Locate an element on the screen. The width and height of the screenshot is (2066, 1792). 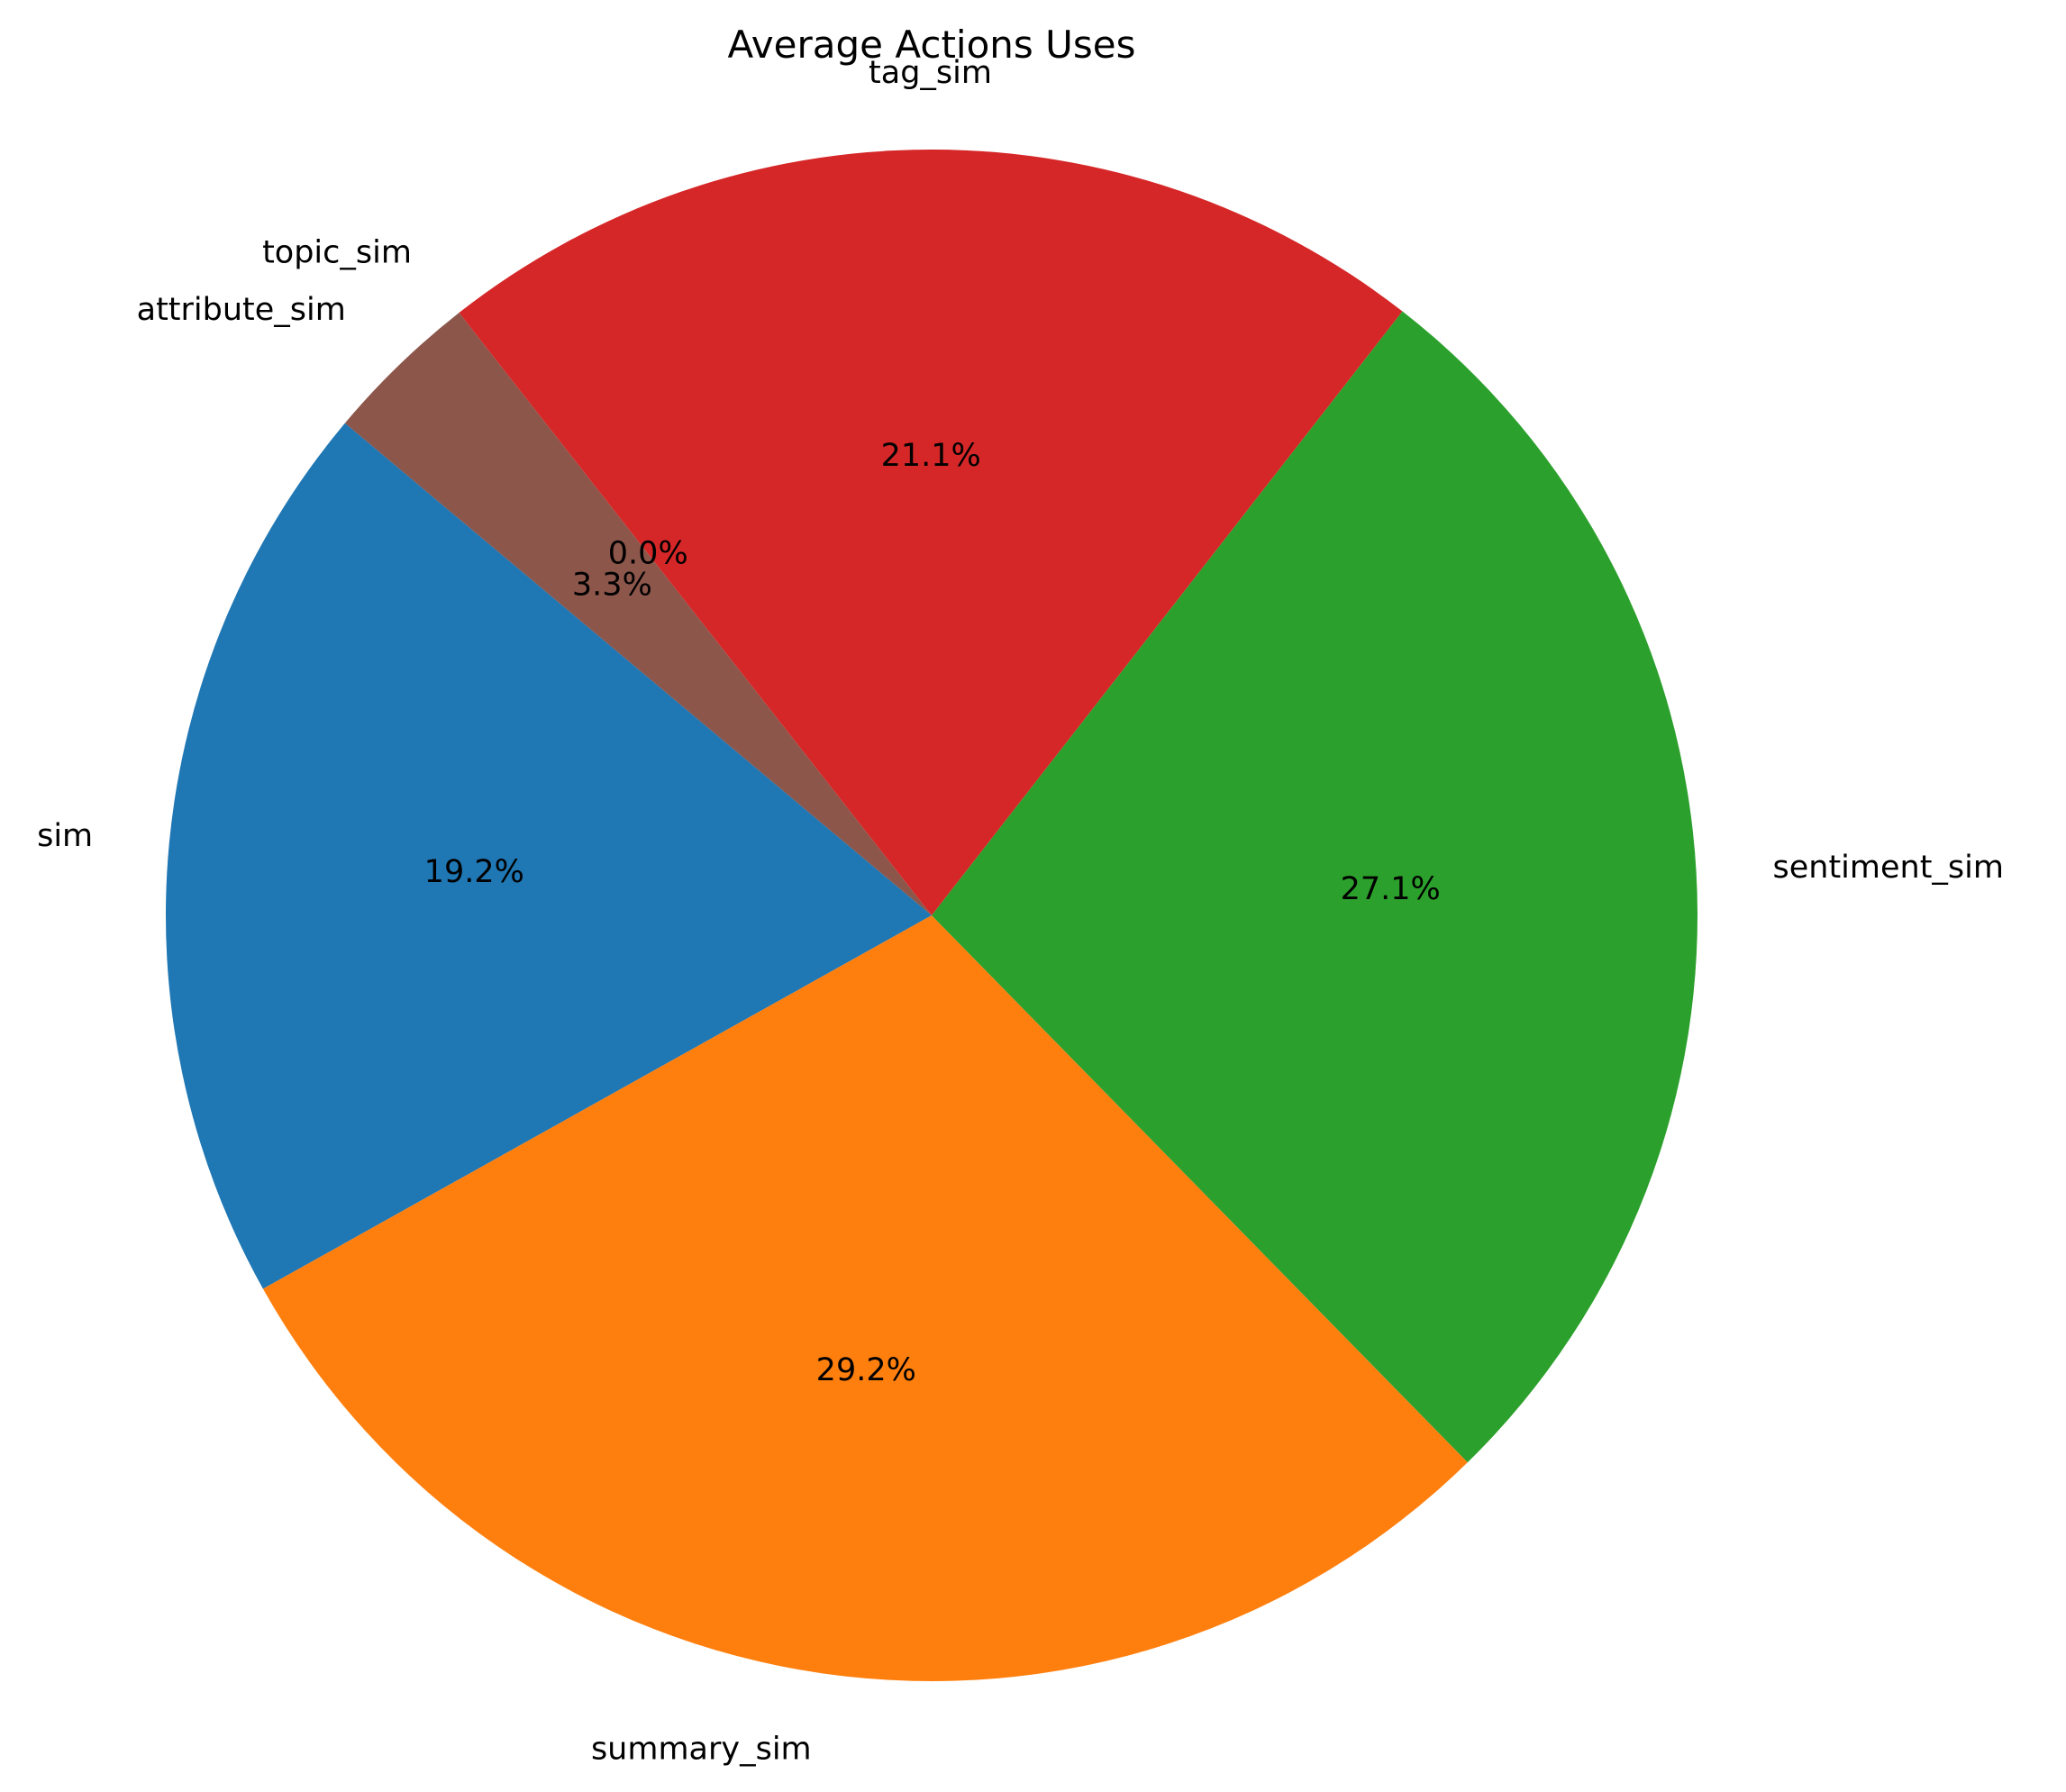
category-label-sim: sim is located at coordinates (65, 836).